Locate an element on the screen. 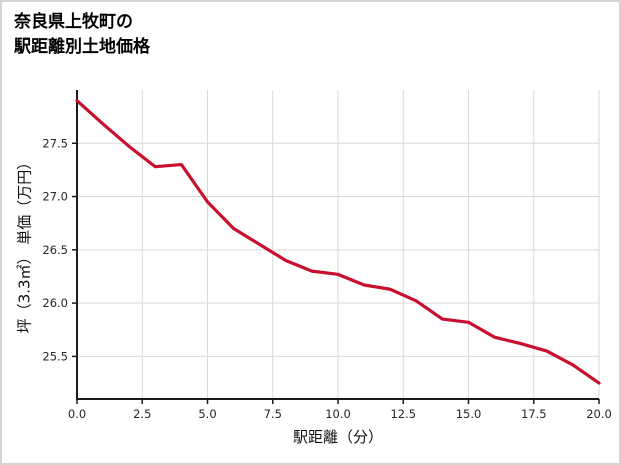  x-tick-label: 5.0 is located at coordinates (207, 414).